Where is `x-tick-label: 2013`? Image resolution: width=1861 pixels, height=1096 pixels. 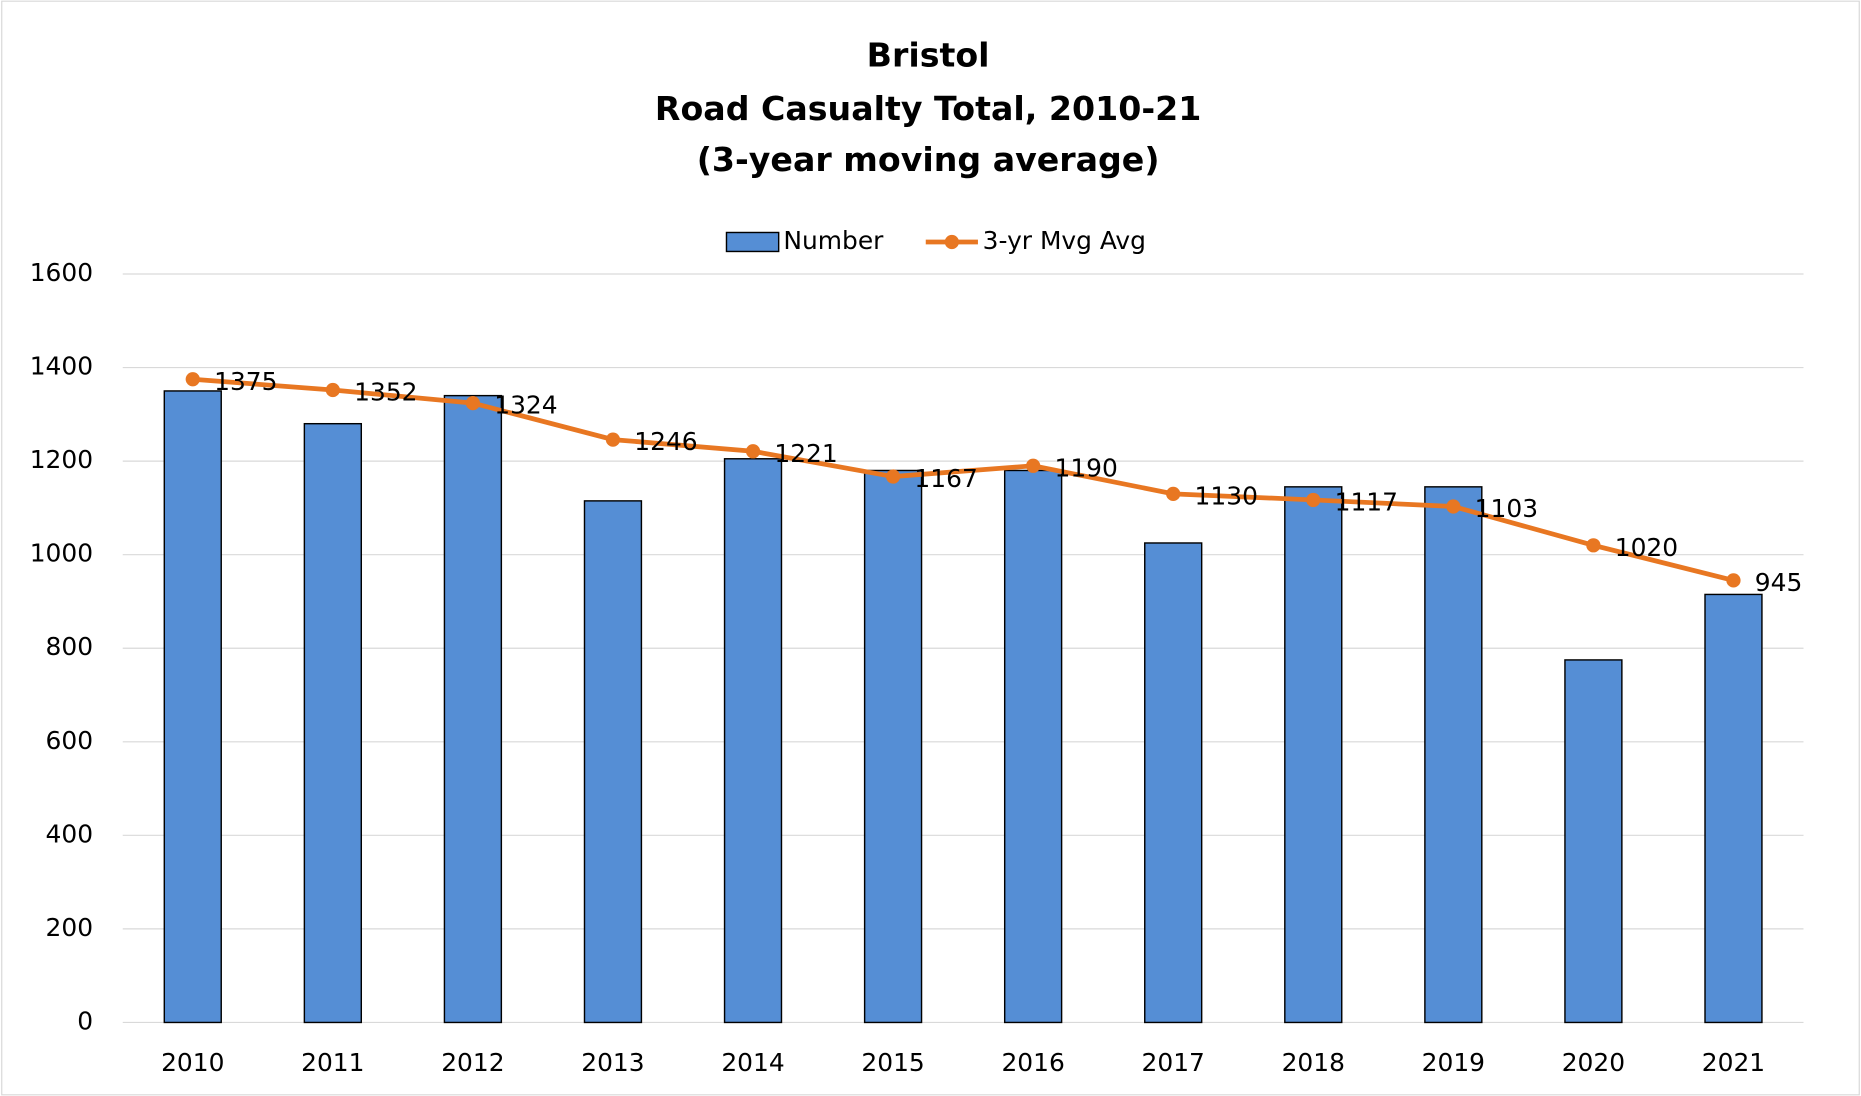
x-tick-label: 2013 is located at coordinates (612, 1062).